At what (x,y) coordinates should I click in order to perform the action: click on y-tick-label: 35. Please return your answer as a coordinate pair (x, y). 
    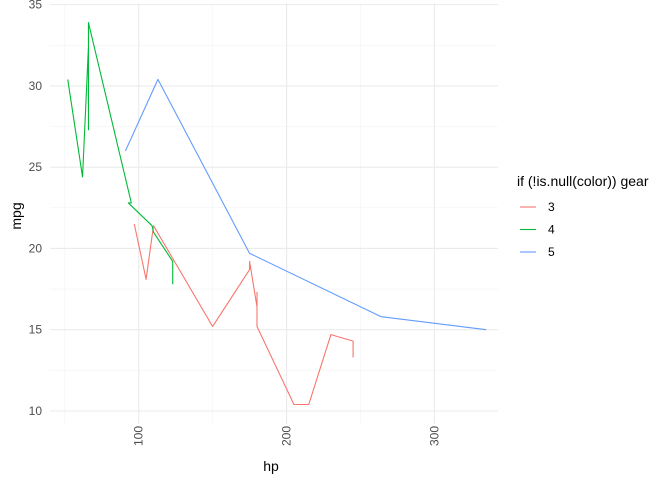
    Looking at the image, I should click on (36, 6).